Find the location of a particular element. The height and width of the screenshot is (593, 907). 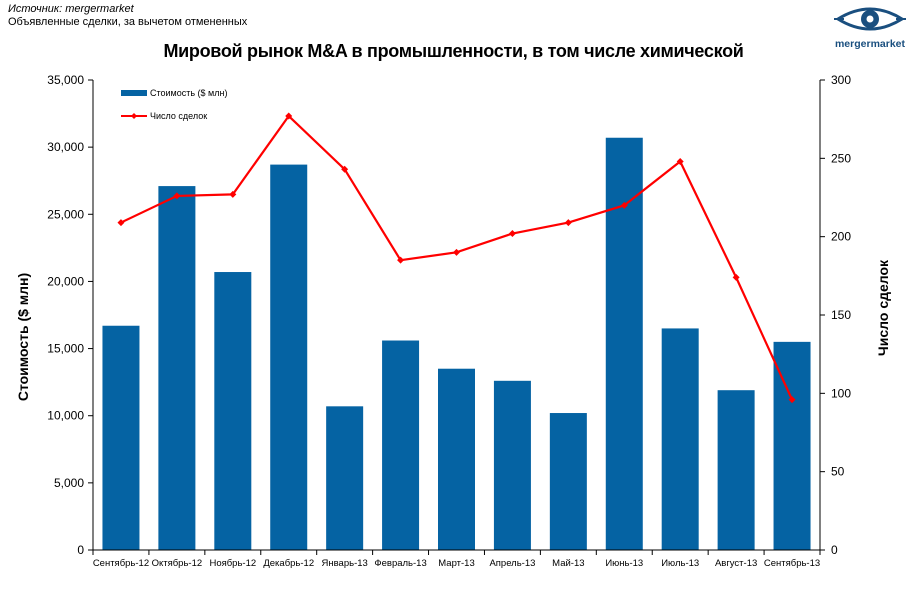

x-tick-label: Июль-13 is located at coordinates (680, 563).